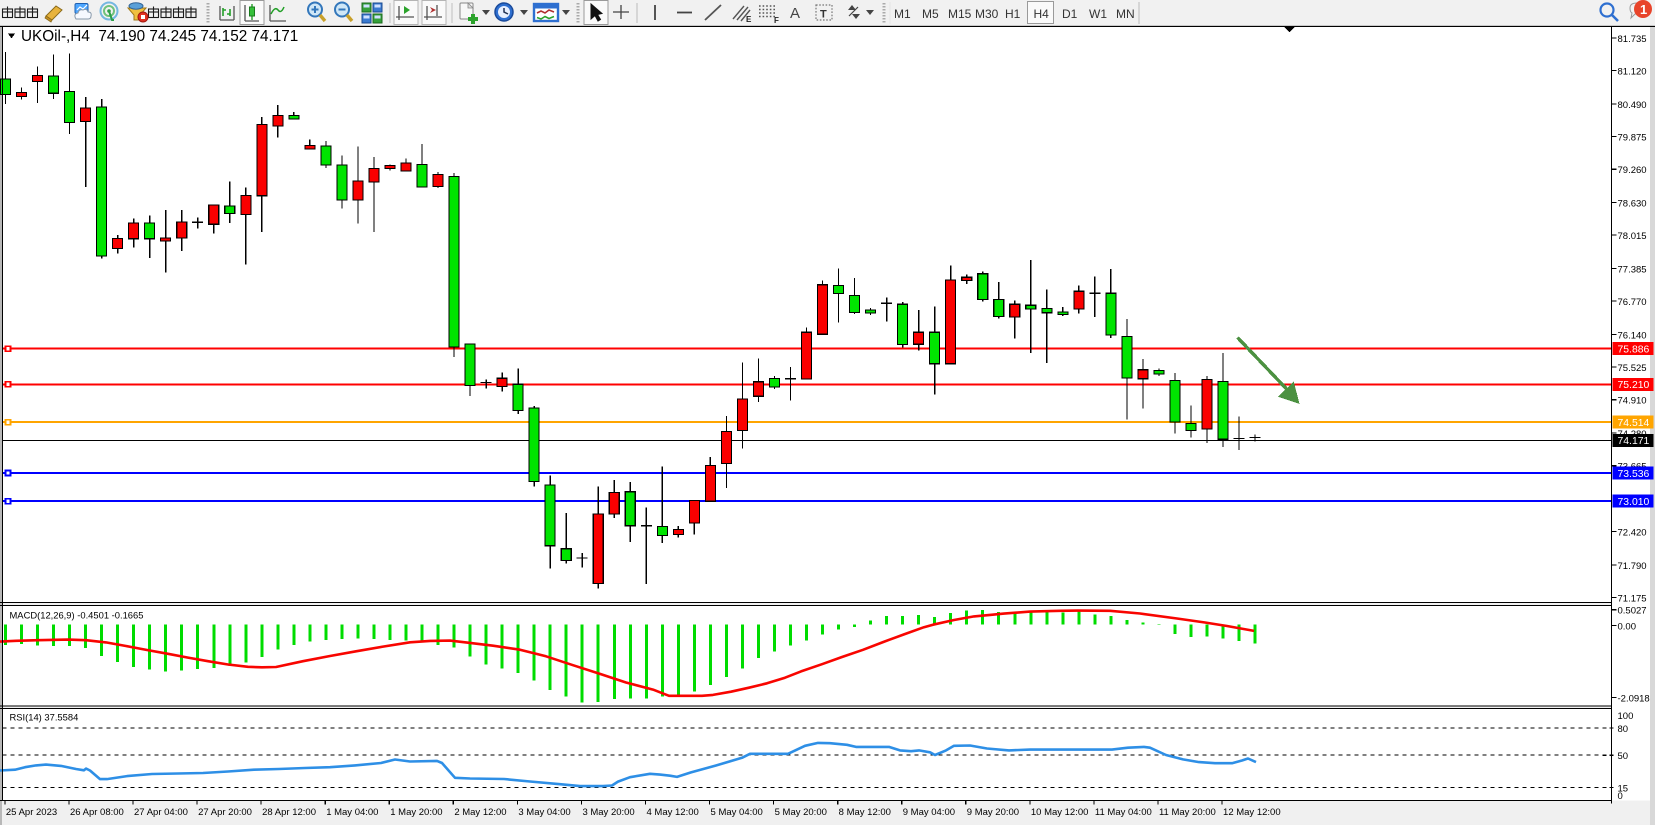 This screenshot has height=825, width=1655. What do you see at coordinates (1632, 302) in the screenshot?
I see `svg-text: 76.770` at bounding box center [1632, 302].